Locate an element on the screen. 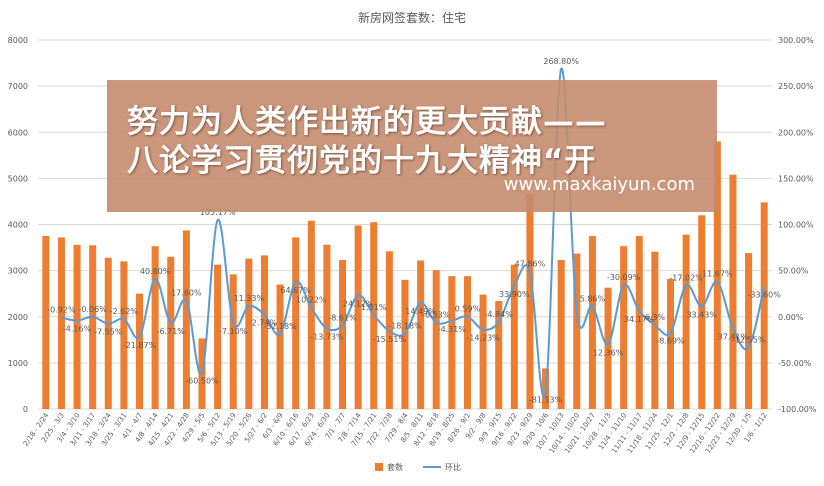  data-label: -17.02% is located at coordinates (686, 277).